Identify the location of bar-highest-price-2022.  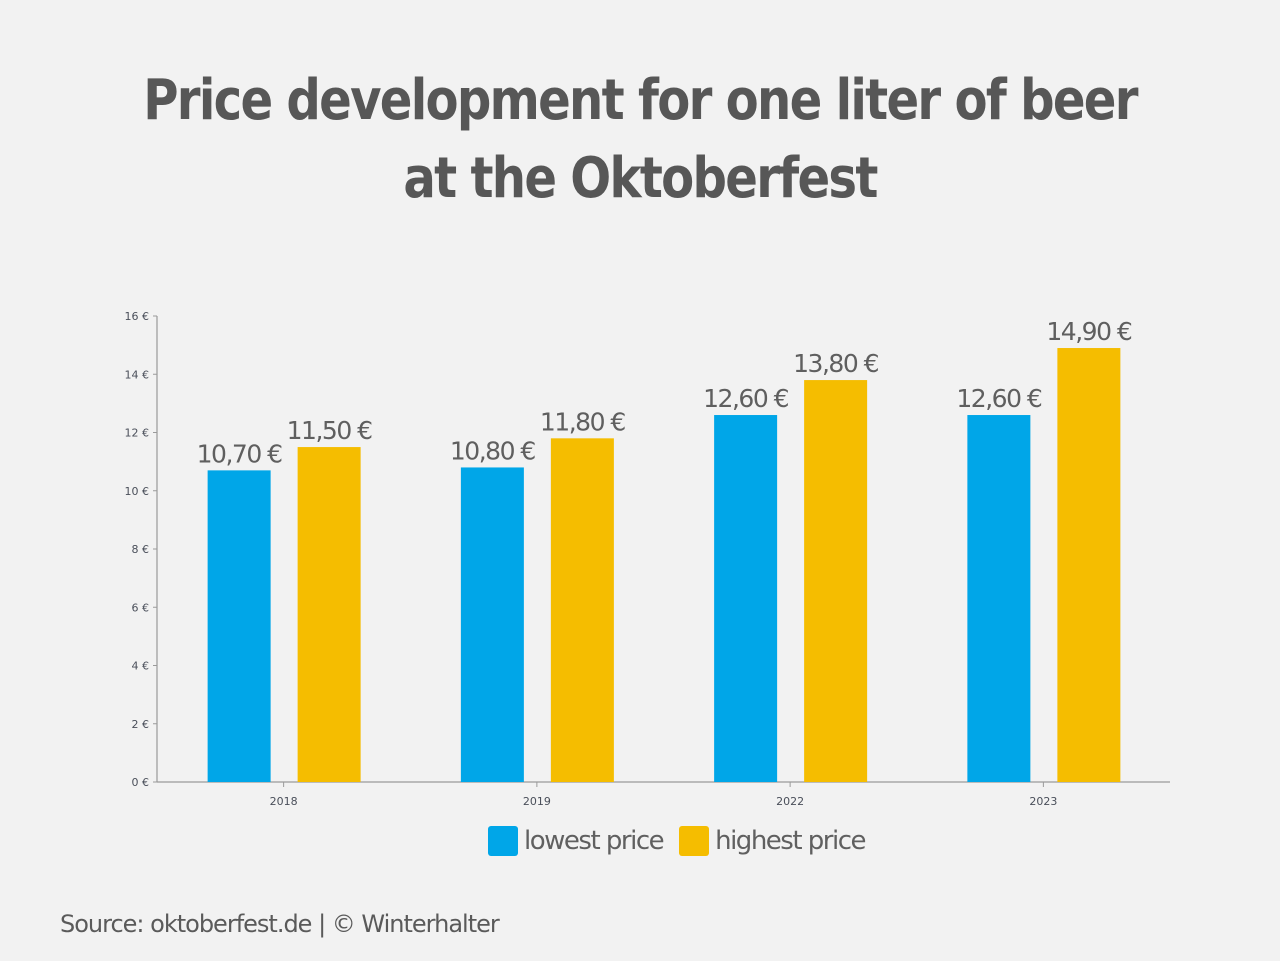
(836, 581).